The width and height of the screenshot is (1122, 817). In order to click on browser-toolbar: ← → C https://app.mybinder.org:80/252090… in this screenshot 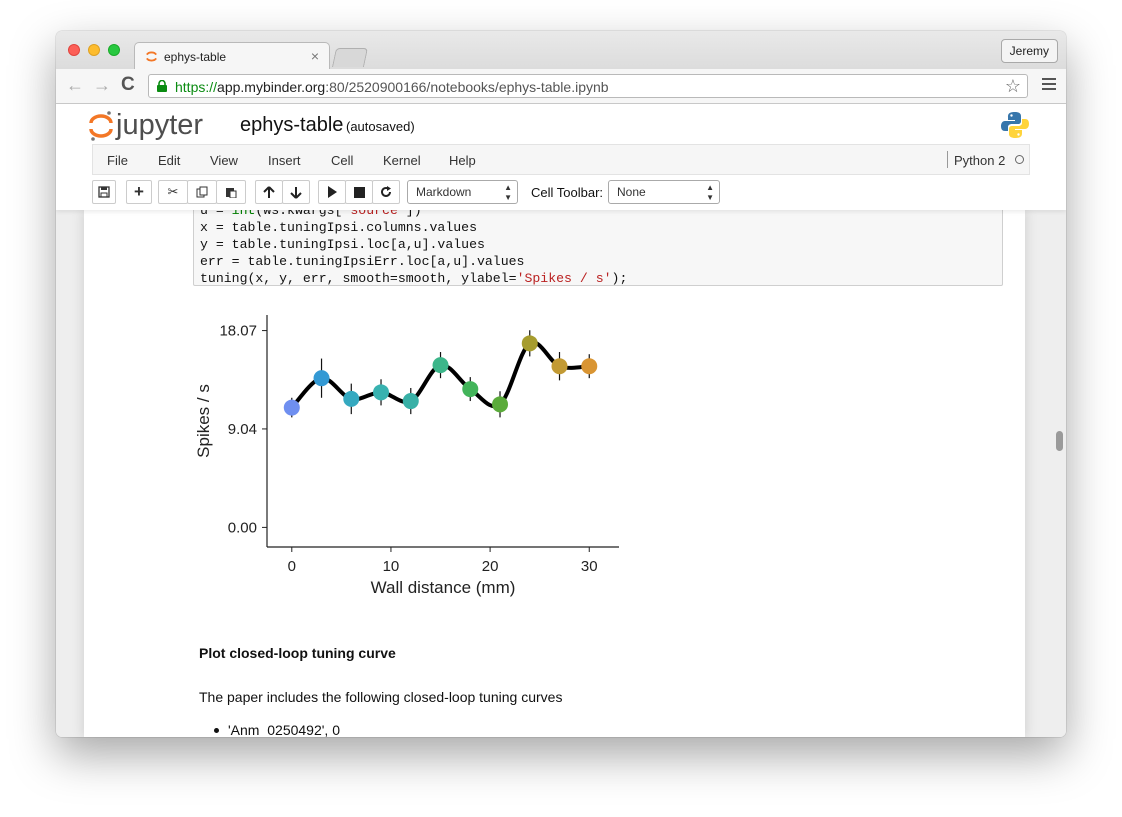, I will do `click(561, 86)`.